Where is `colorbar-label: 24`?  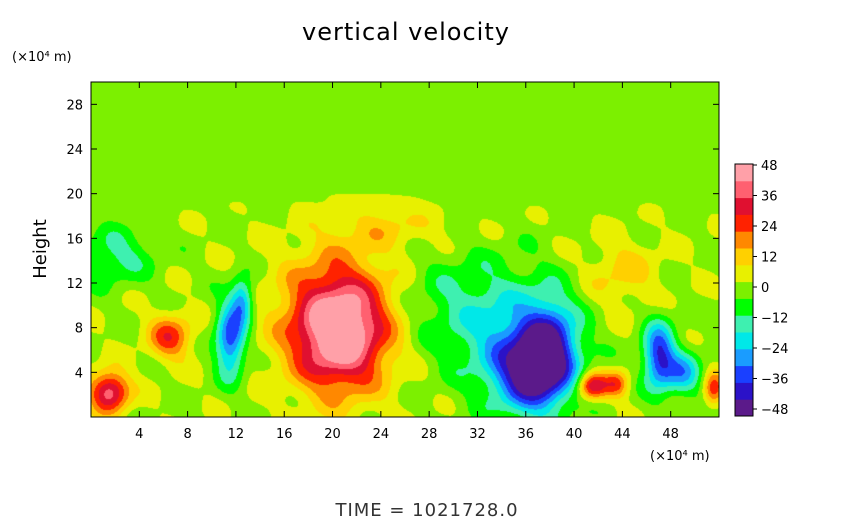 colorbar-label: 24 is located at coordinates (769, 227).